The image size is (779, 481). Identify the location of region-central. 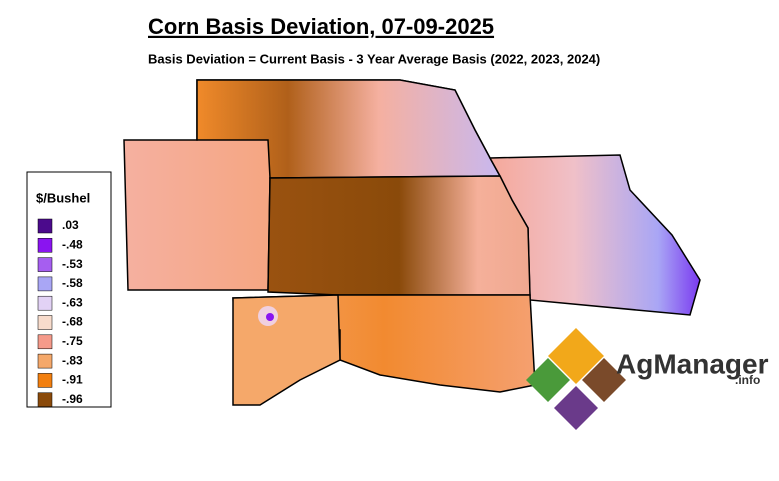
(399, 235).